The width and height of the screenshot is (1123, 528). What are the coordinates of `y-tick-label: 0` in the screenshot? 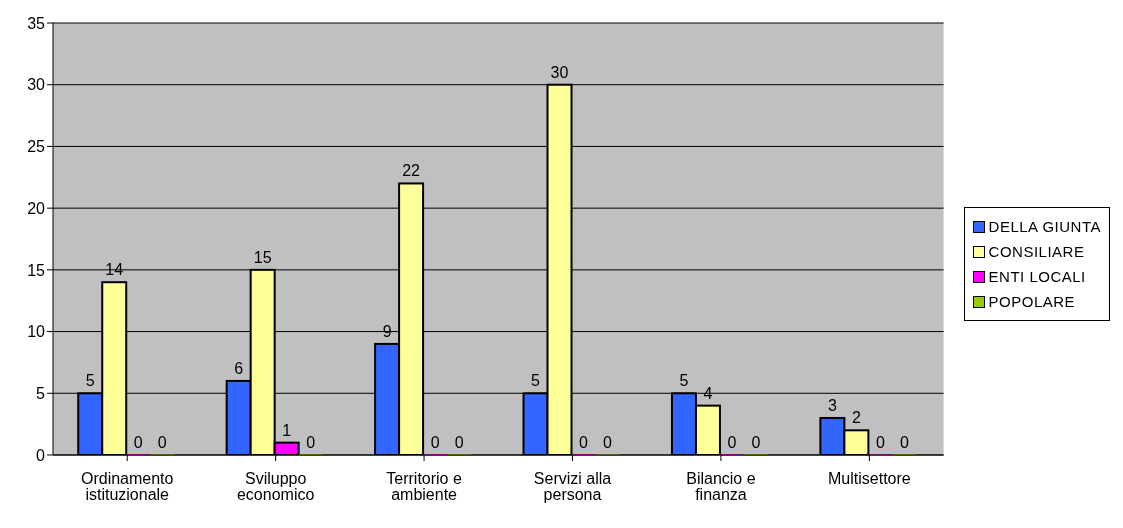 It's located at (41, 455).